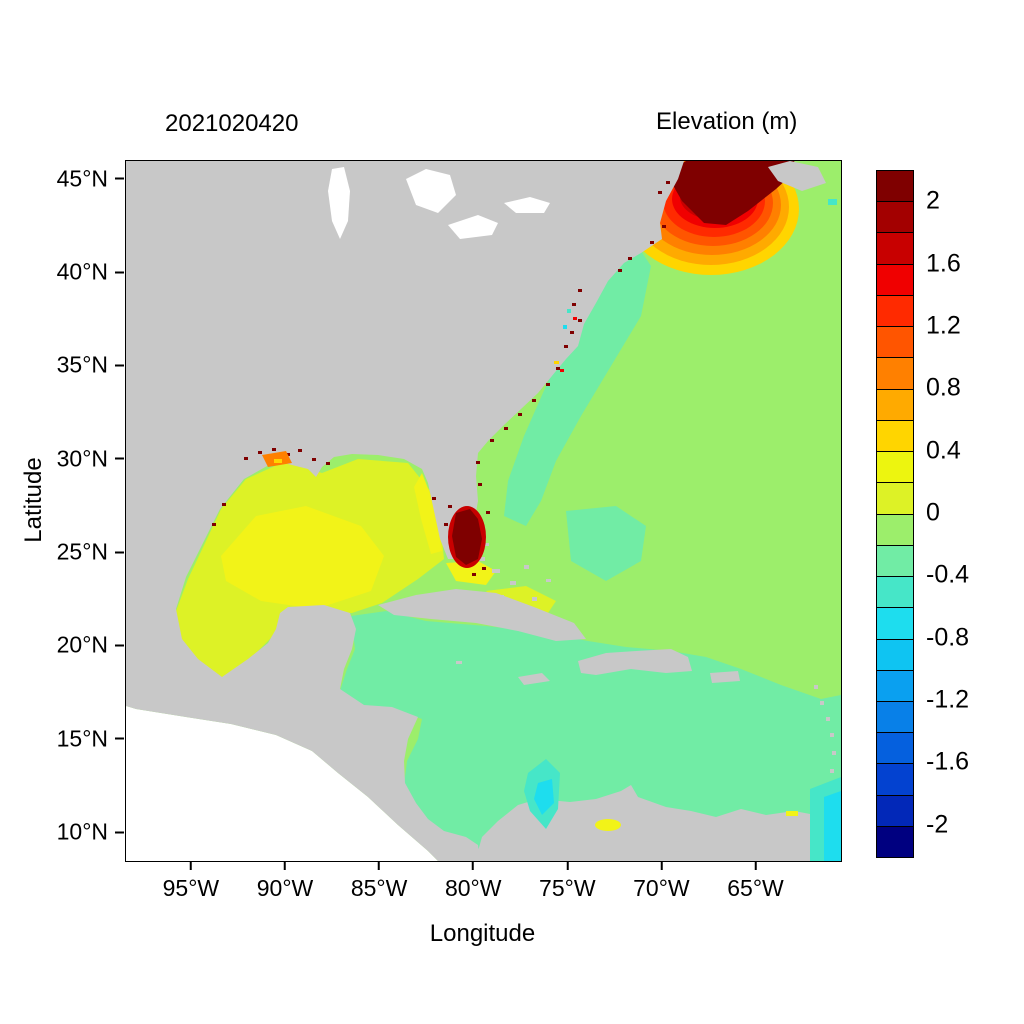 Image resolution: width=1024 pixels, height=1024 pixels. What do you see at coordinates (948, 637) in the screenshot?
I see `colorbar-tick-label: -0.8` at bounding box center [948, 637].